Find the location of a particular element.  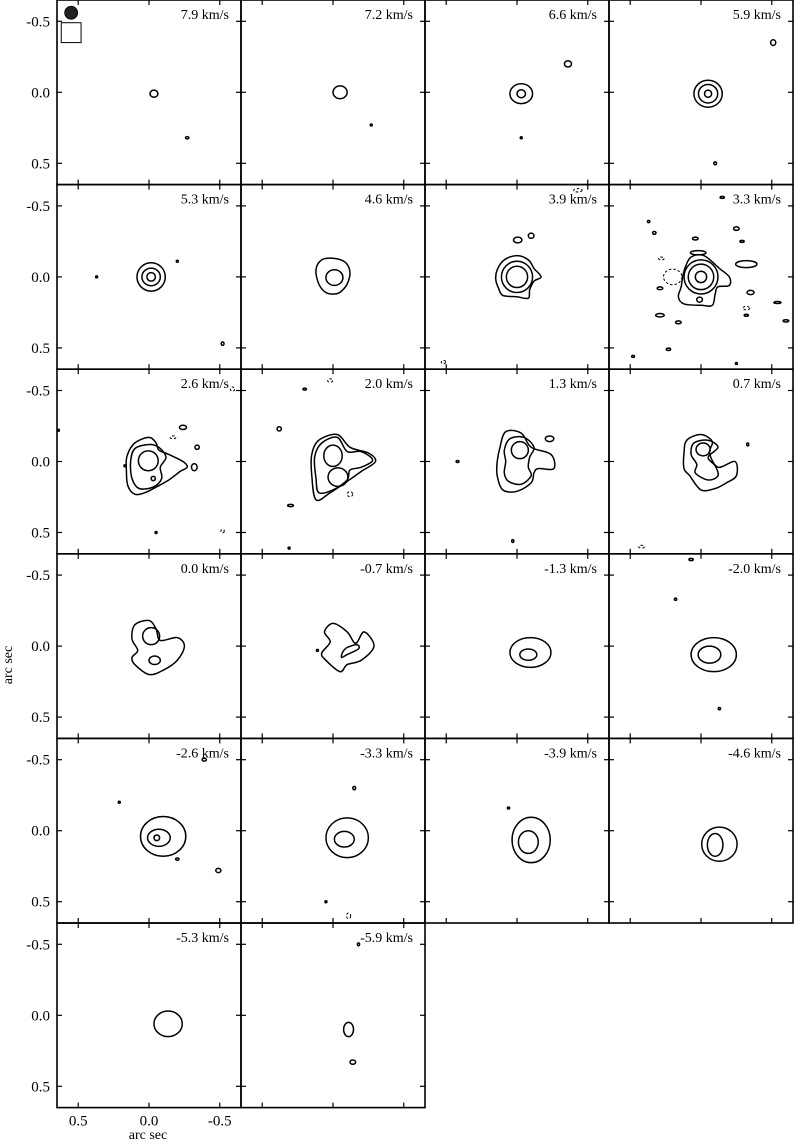

channel-panel: 0.5 0.0 -0.5 2.6 km/s is located at coordinates (134, 461).